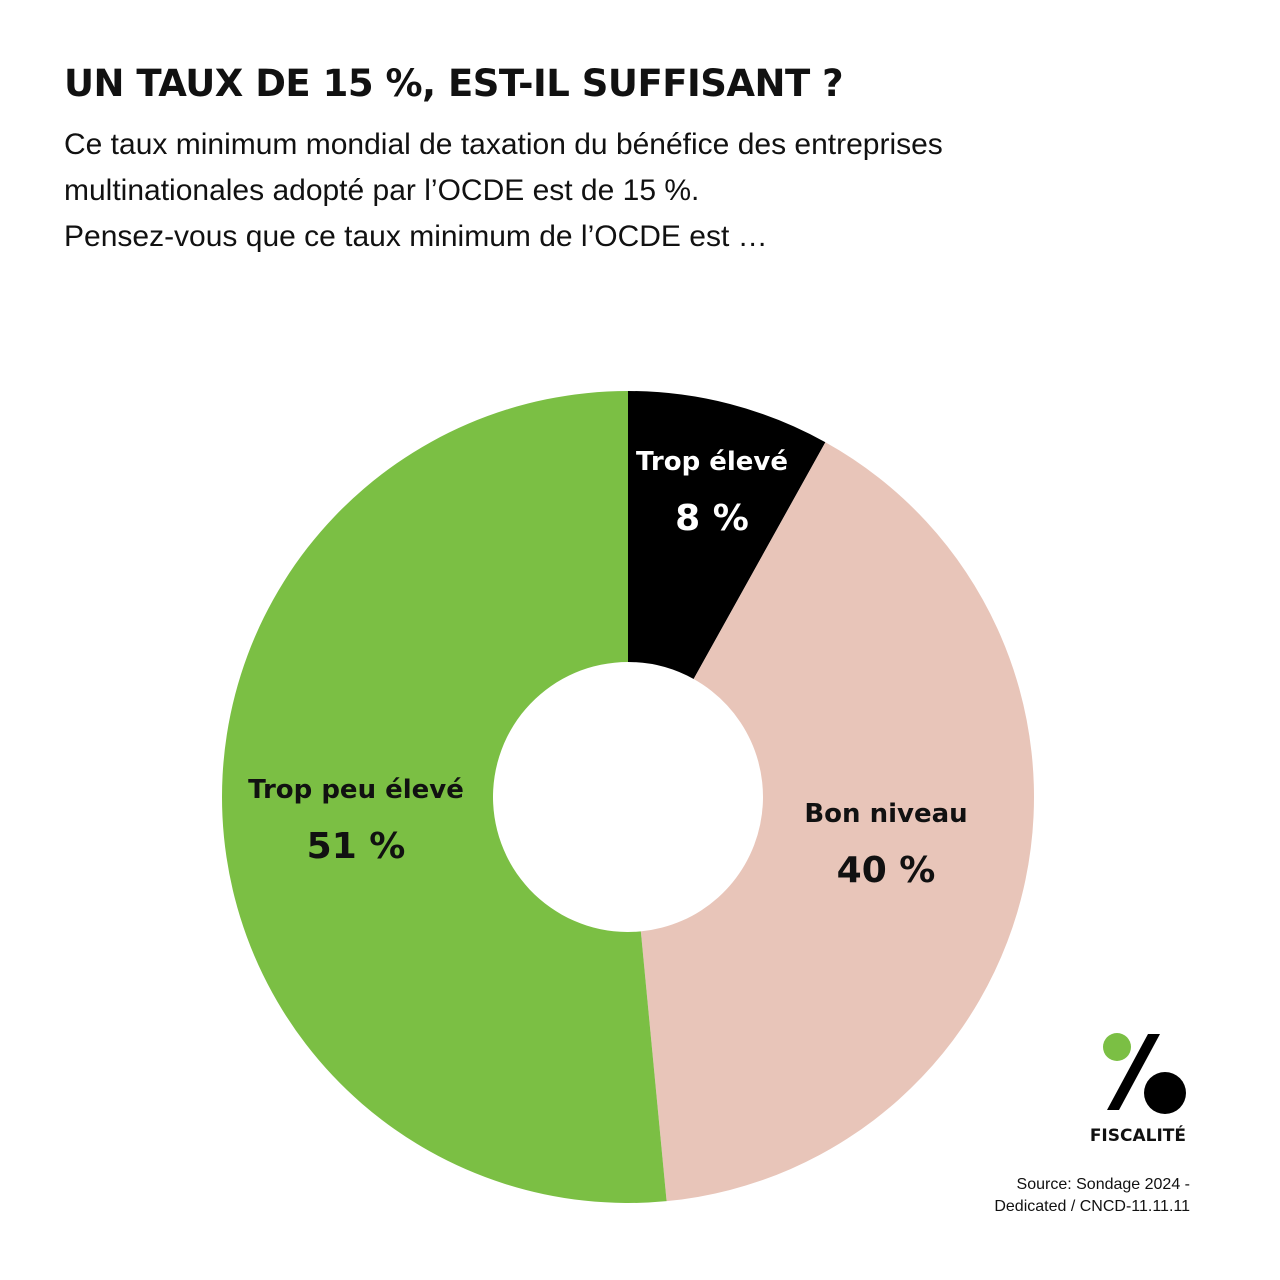  Describe the element at coordinates (1133, 1072) in the screenshot. I see `logo-slash` at that location.